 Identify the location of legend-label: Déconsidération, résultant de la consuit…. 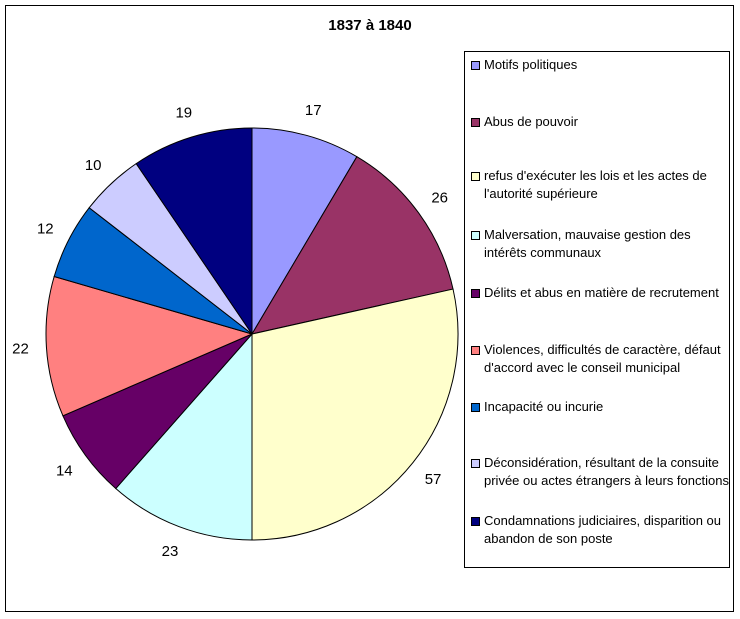
(606, 471).